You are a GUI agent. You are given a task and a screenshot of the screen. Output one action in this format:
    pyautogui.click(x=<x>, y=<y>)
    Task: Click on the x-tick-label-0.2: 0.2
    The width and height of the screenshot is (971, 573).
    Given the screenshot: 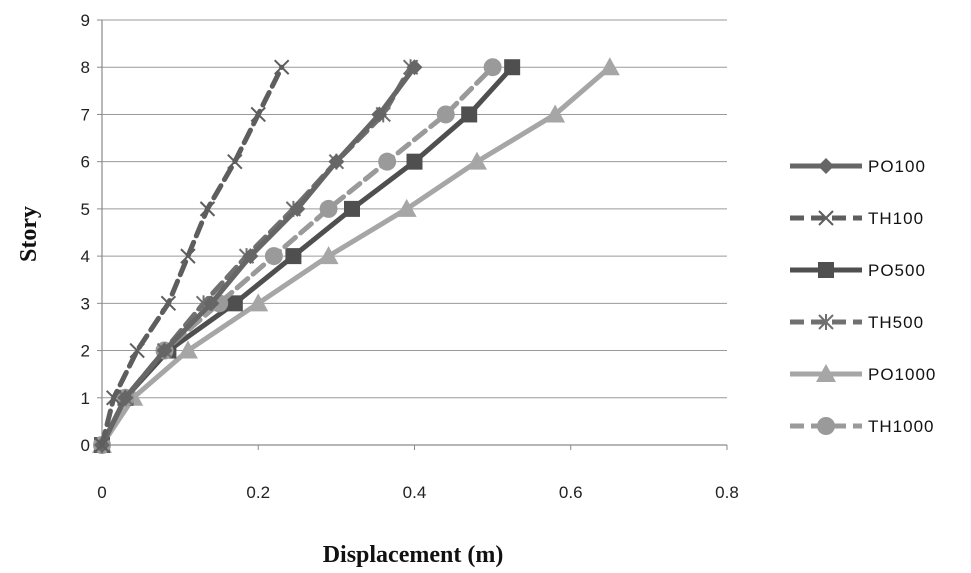 What is the action you would take?
    pyautogui.click(x=258, y=492)
    